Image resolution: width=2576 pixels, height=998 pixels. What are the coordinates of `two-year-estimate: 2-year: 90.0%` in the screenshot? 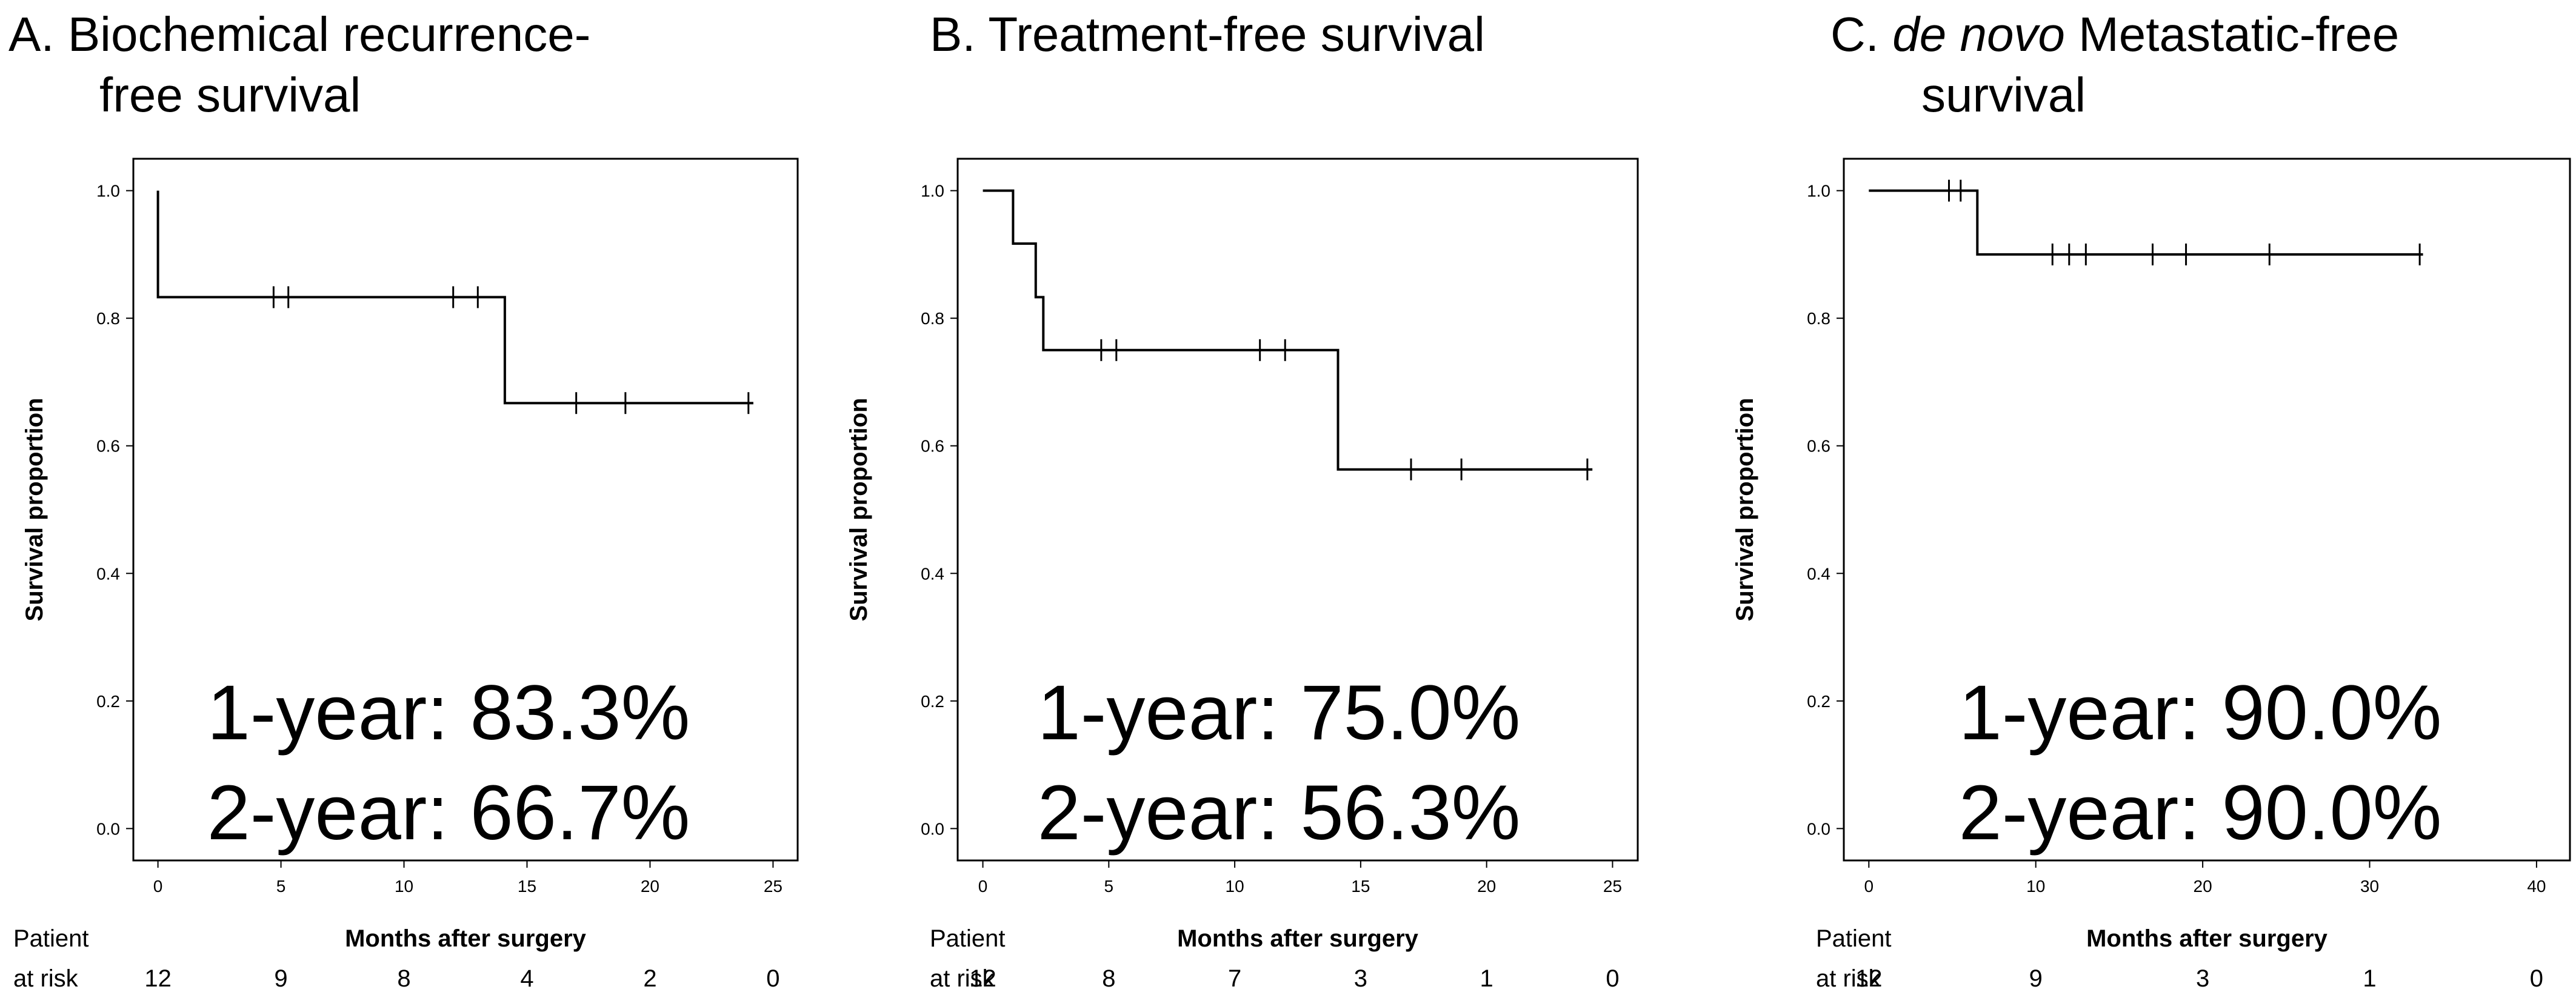 It's located at (2200, 813).